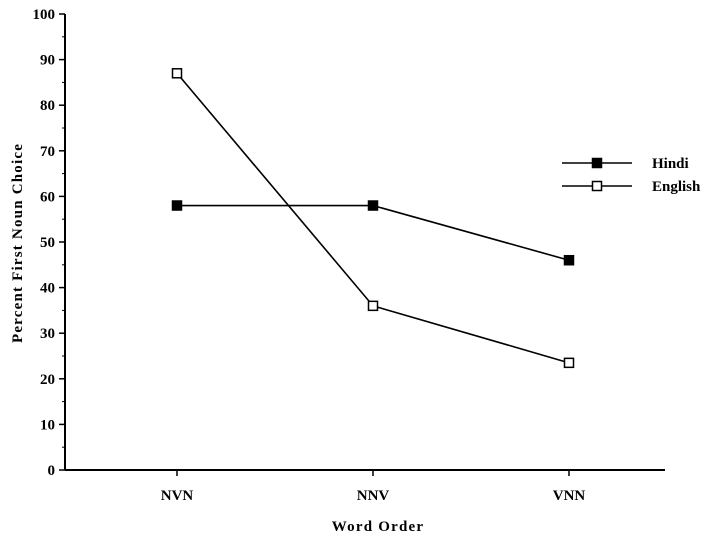  I want to click on legend-label: English, so click(676, 187).